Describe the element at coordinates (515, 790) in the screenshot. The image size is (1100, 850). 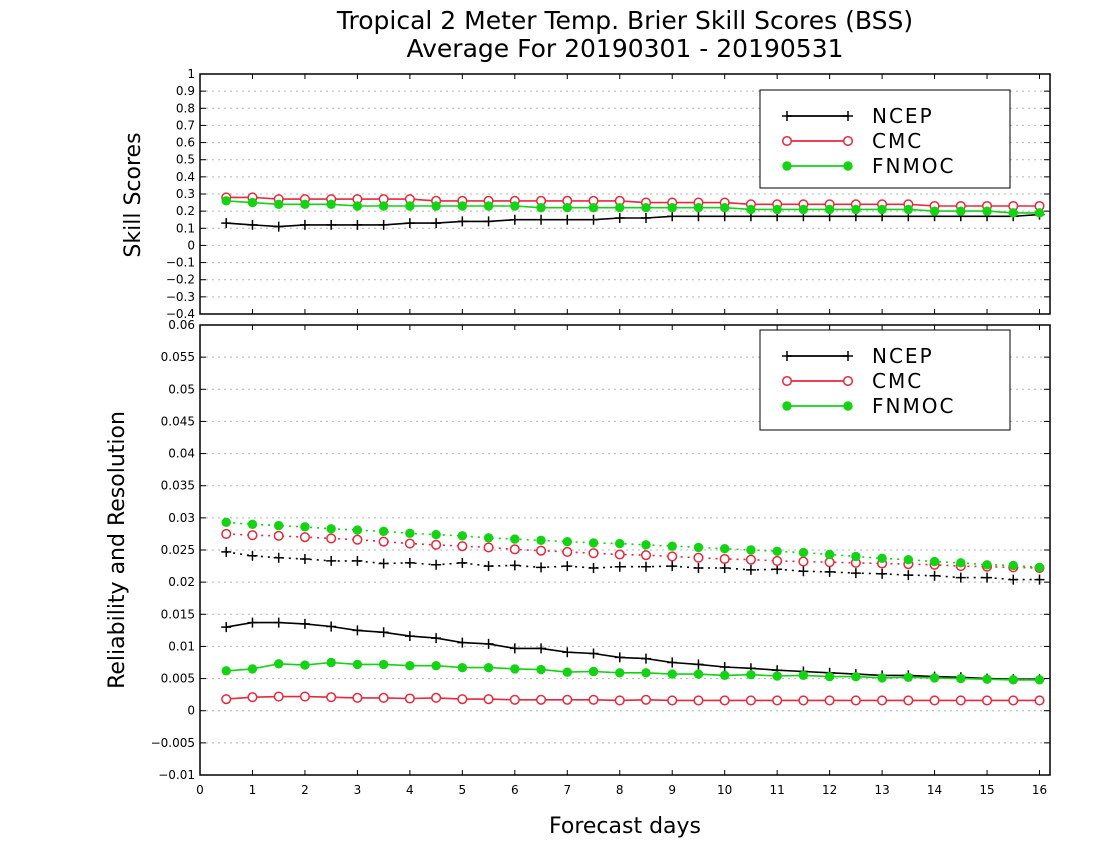
I see `x-tick-label: 6` at that location.